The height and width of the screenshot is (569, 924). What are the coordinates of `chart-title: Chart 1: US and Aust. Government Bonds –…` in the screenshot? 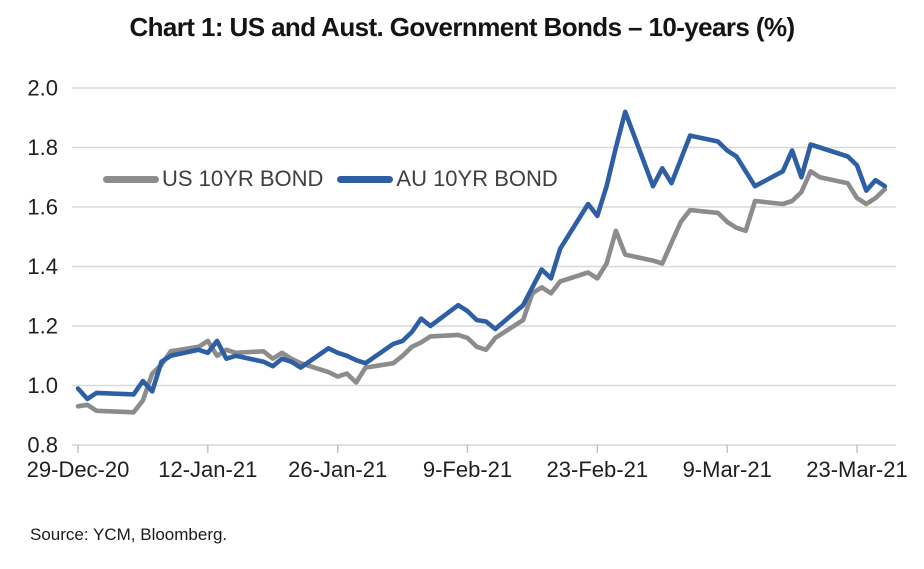 It's located at (462, 27).